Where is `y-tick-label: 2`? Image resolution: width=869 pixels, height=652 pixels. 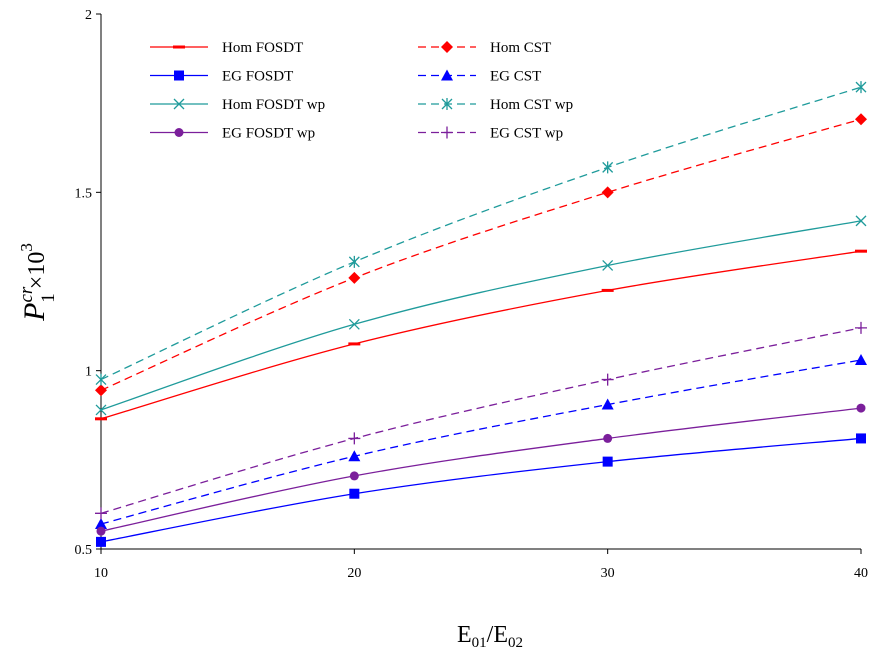 y-tick-label: 2 is located at coordinates (88, 15).